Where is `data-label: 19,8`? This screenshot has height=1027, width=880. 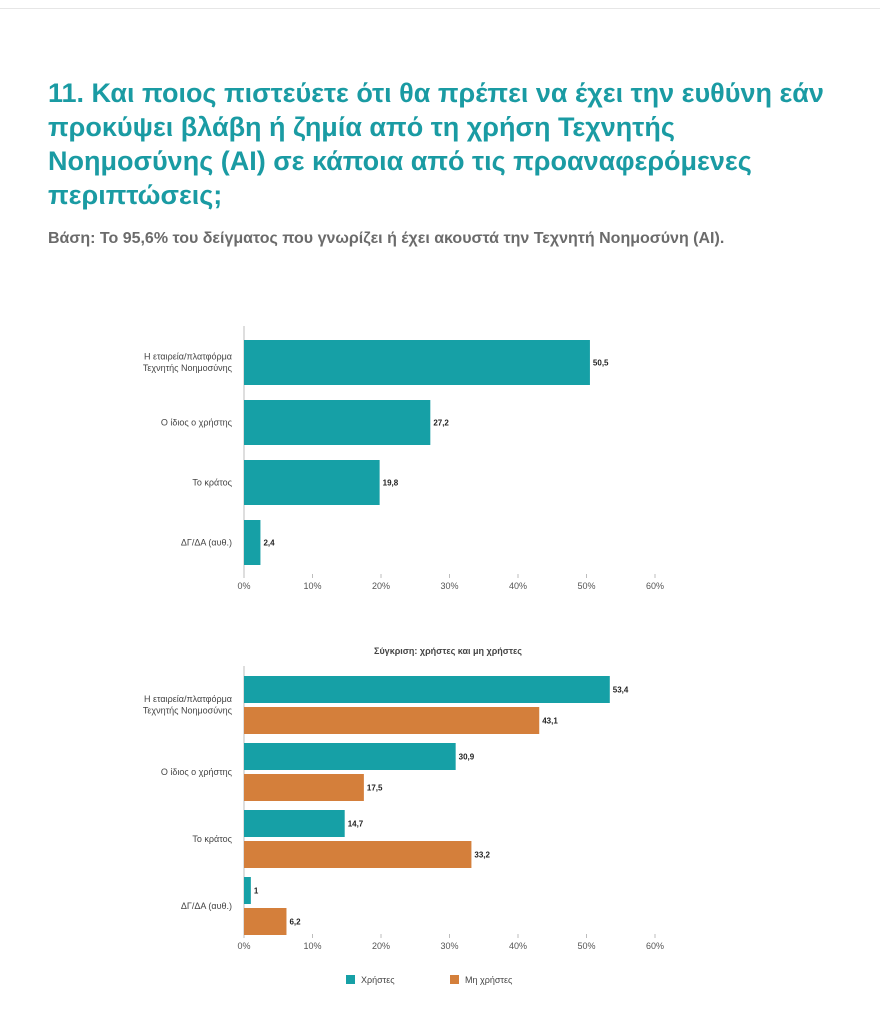
data-label: 19,8 is located at coordinates (391, 483).